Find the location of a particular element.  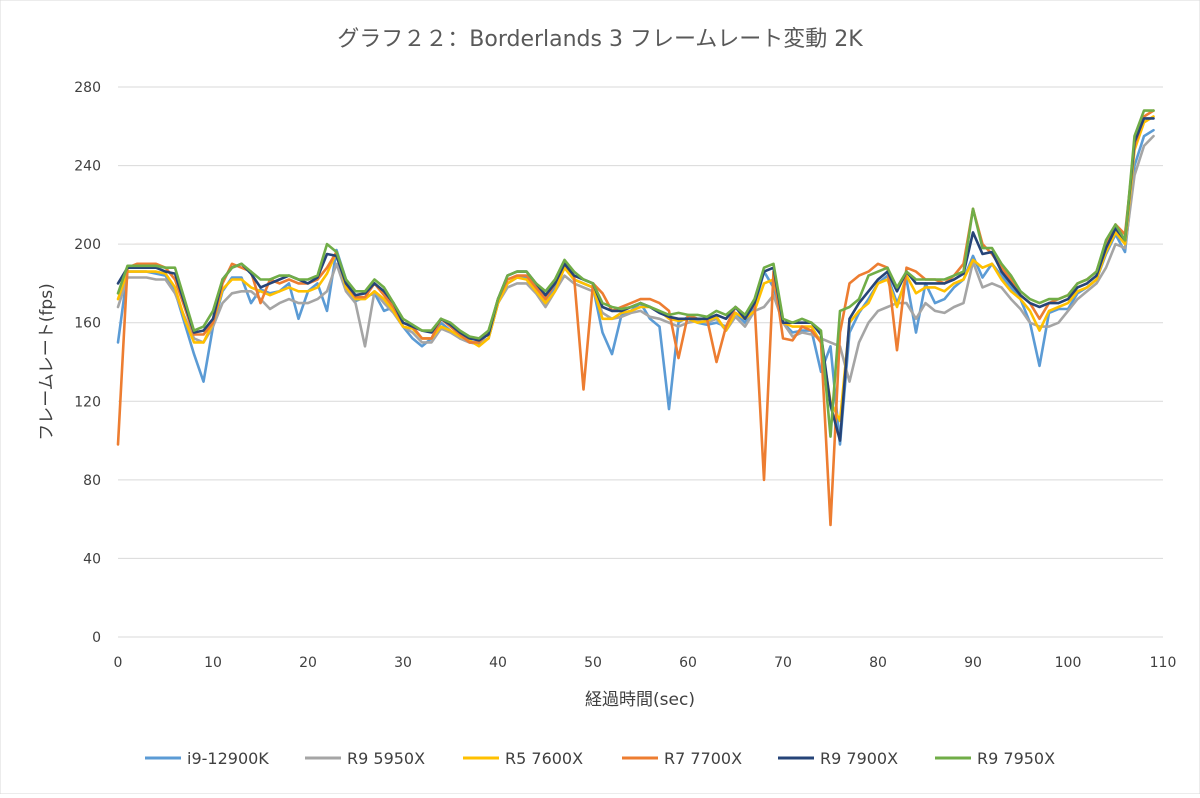

x-tick-label: 100 is located at coordinates (1068, 663).